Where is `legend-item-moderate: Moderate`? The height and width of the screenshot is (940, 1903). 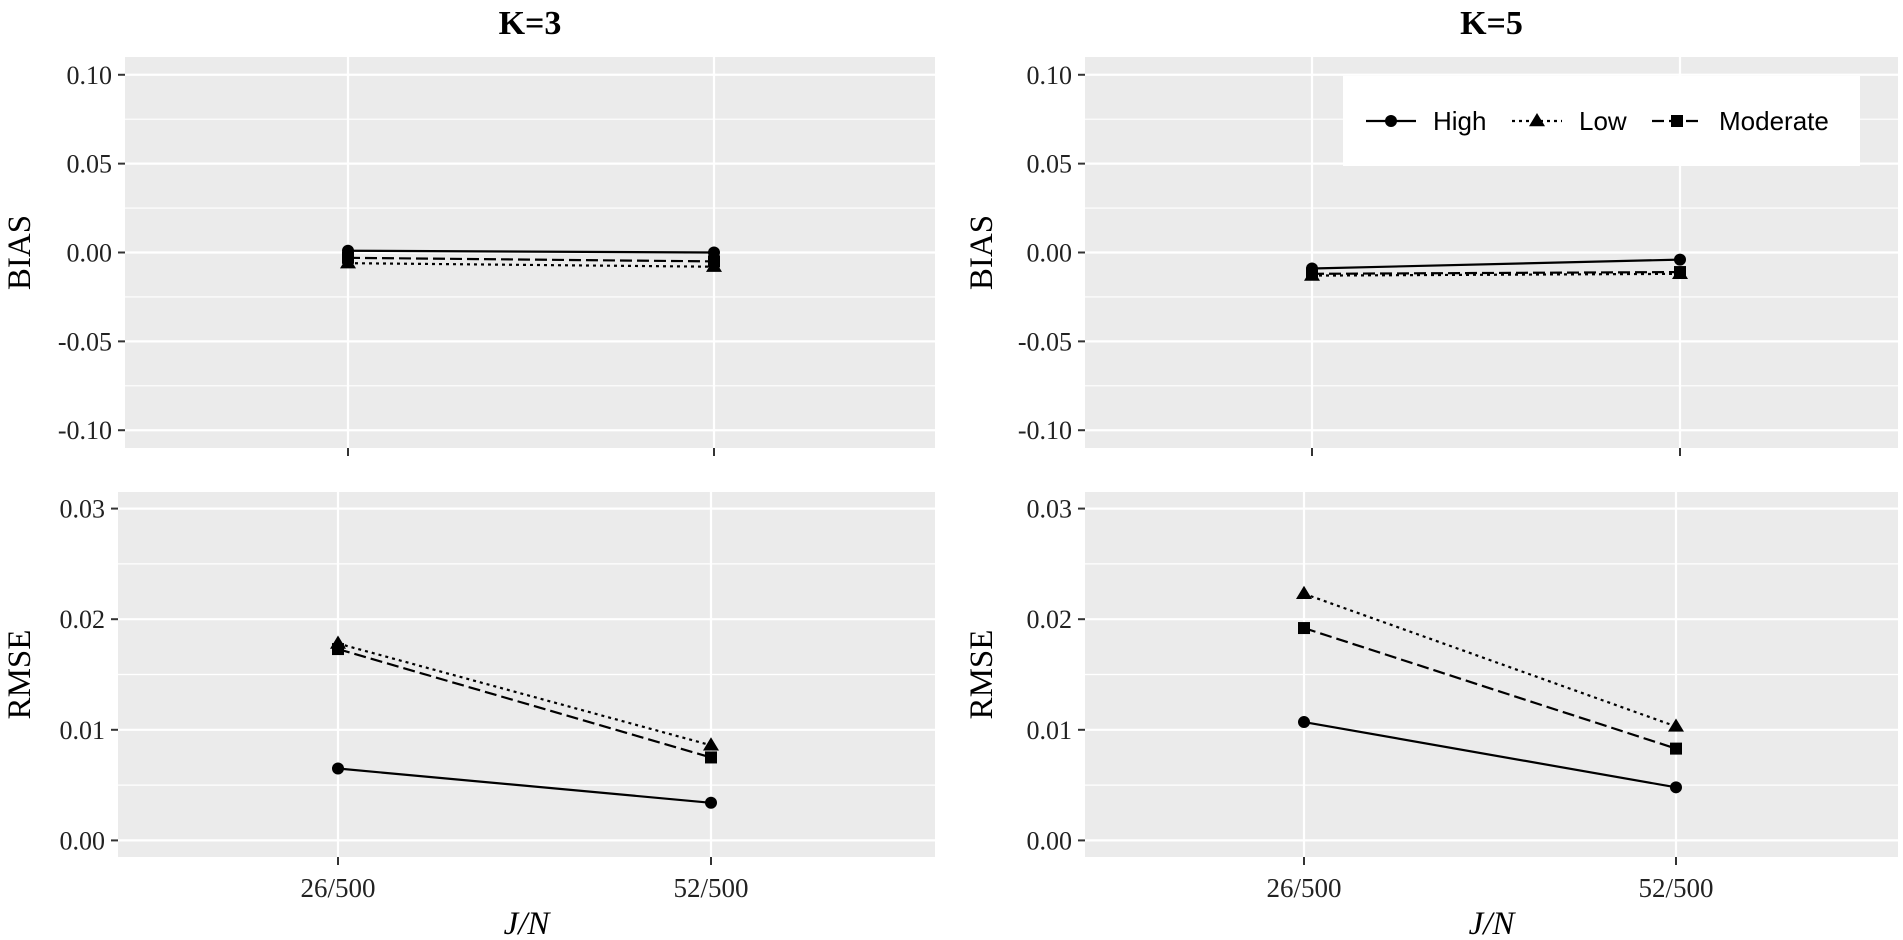
legend-item-moderate: Moderate is located at coordinates (1740, 121).